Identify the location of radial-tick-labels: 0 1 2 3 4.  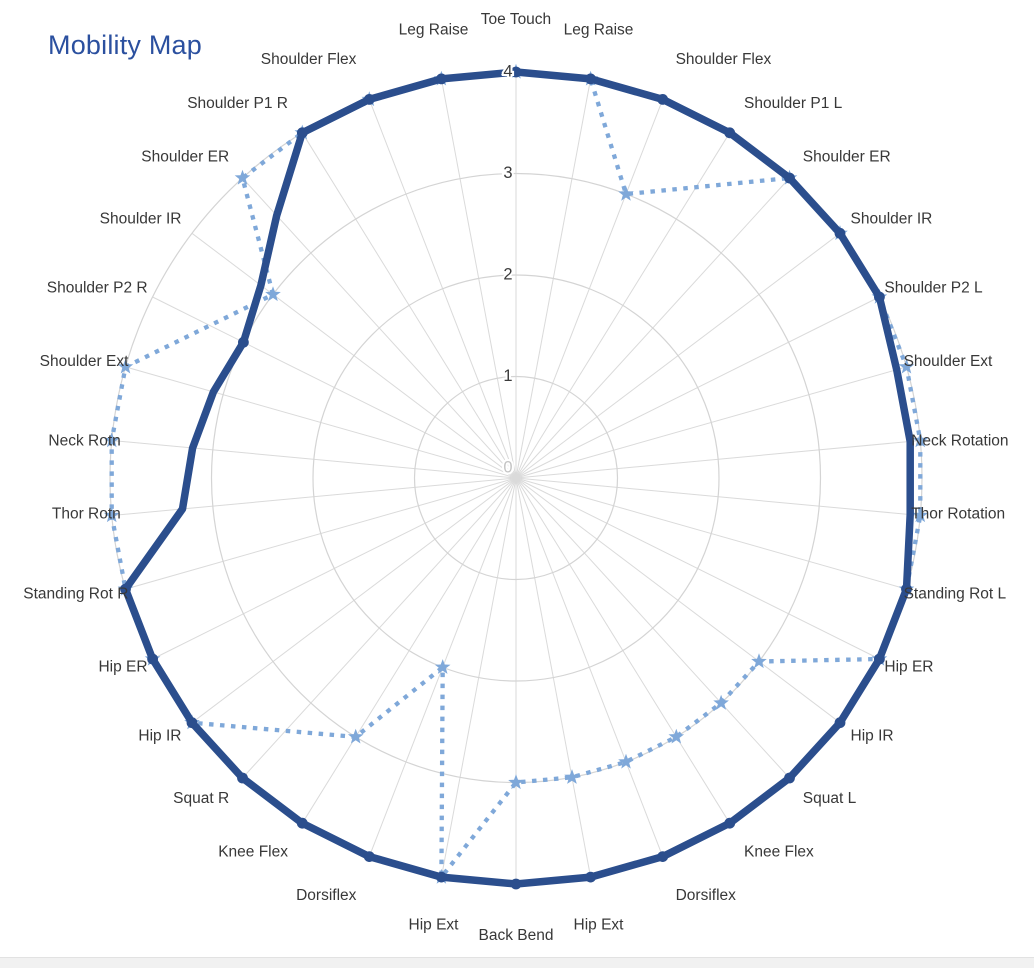
(507, 269).